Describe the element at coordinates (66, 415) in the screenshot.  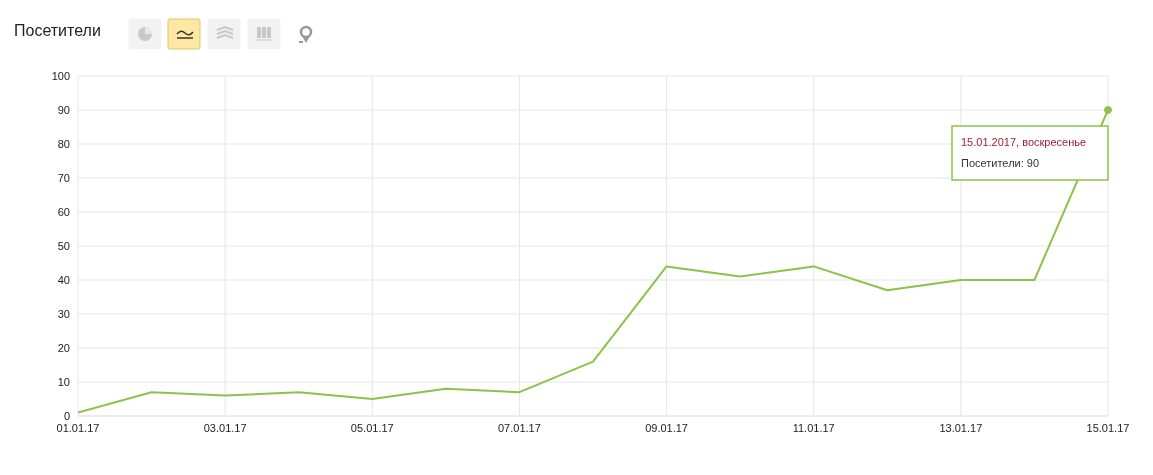
I see `y-tick-label: 0` at that location.